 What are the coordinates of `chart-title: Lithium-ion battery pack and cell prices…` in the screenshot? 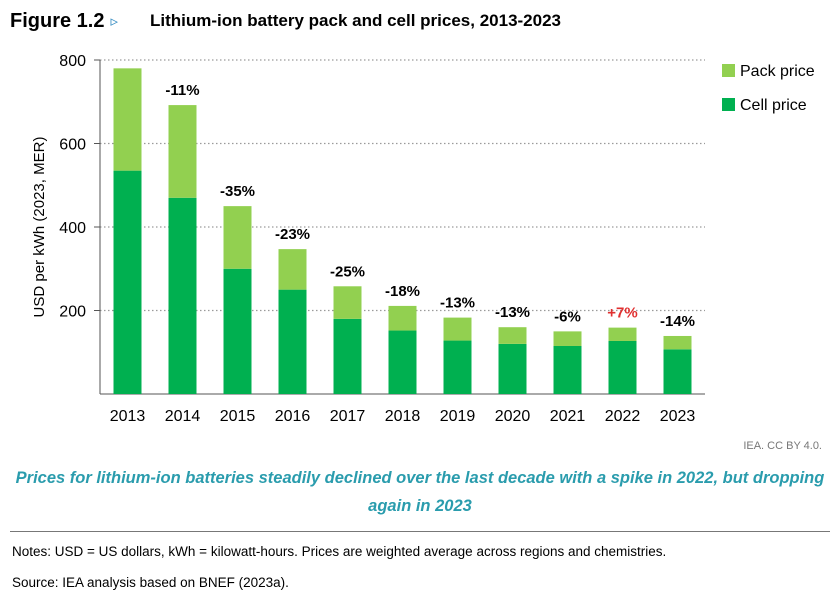 It's located at (356, 20).